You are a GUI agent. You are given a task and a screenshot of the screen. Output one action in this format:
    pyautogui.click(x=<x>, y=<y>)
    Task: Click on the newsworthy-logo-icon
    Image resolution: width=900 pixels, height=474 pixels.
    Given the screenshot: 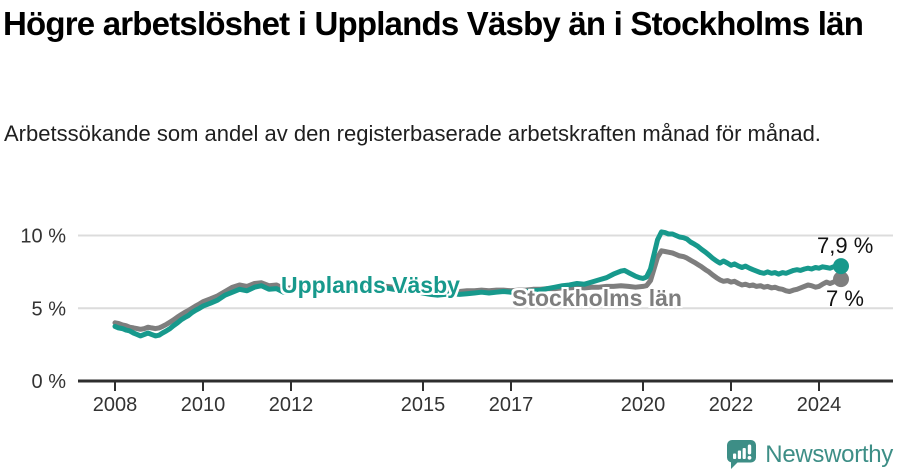 What is the action you would take?
    pyautogui.click(x=742, y=454)
    